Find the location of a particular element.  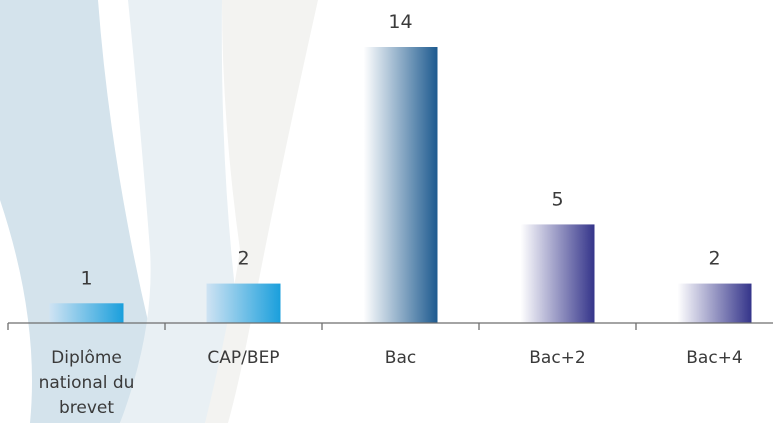

value-label: 14 is located at coordinates (400, 22).